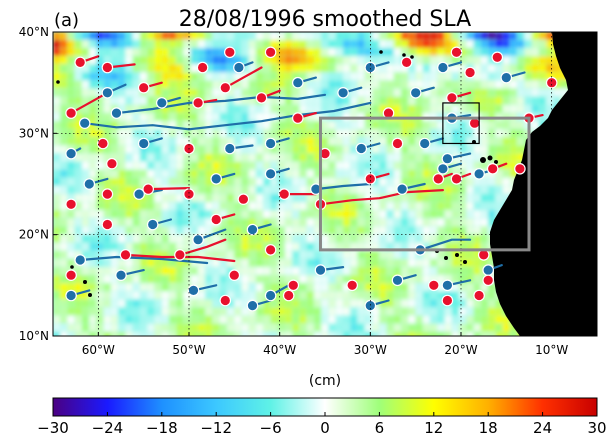 The height and width of the screenshot is (441, 615). I want to click on colorbar-tick-label: 6, so click(380, 428).